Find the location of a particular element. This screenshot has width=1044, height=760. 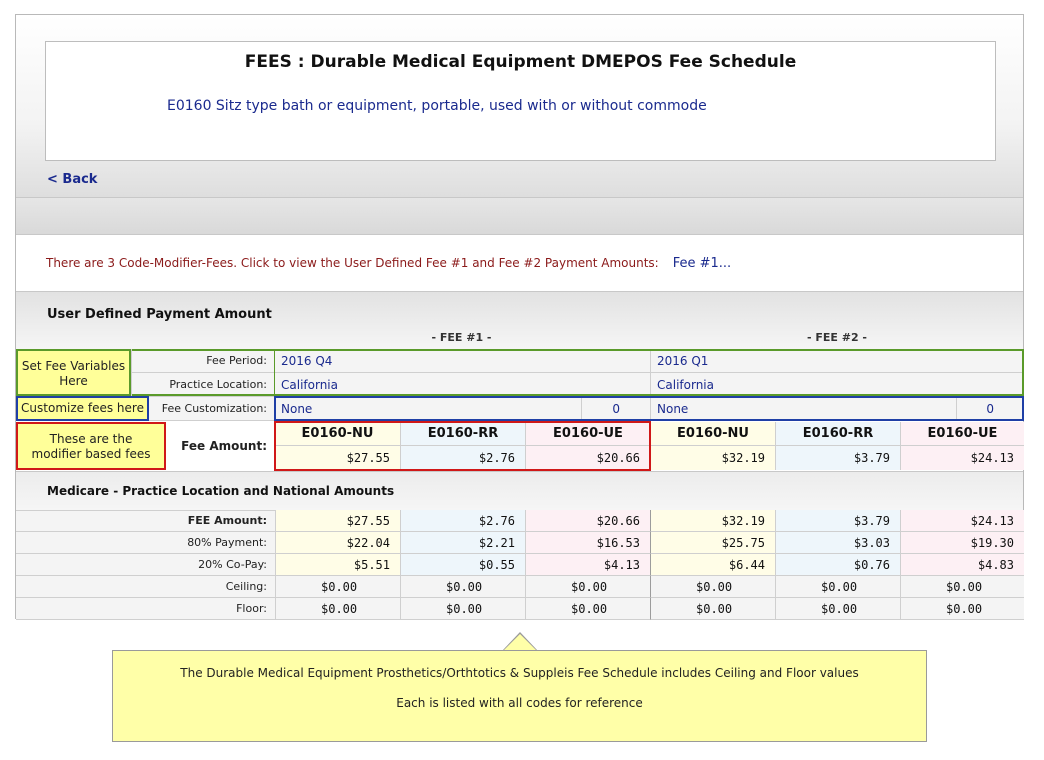

medicare-value-cell: $25.75 is located at coordinates (712, 543).